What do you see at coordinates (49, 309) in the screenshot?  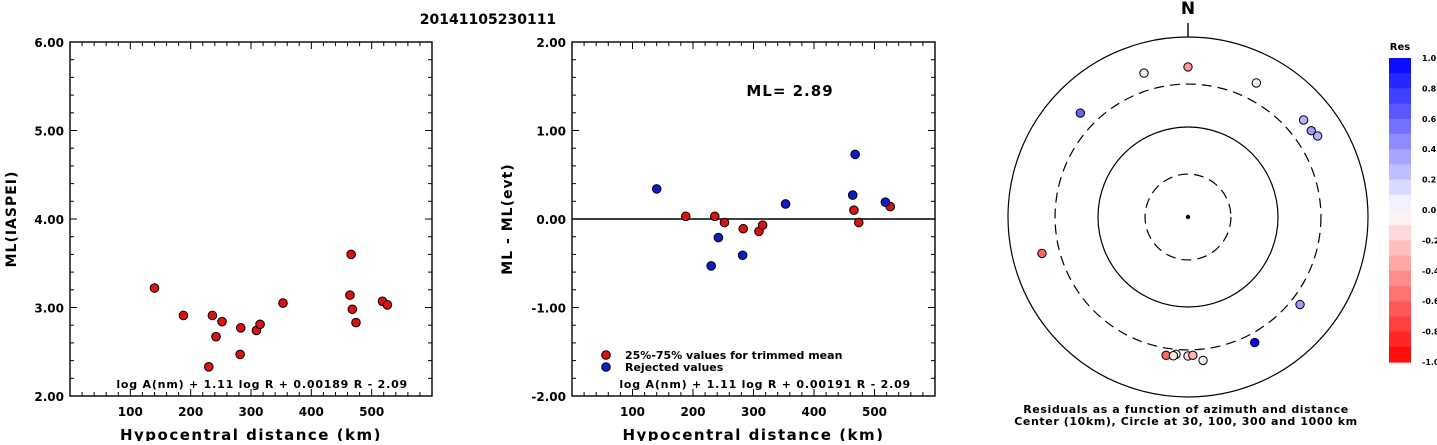 I see `y-tick-label: 3.00` at bounding box center [49, 309].